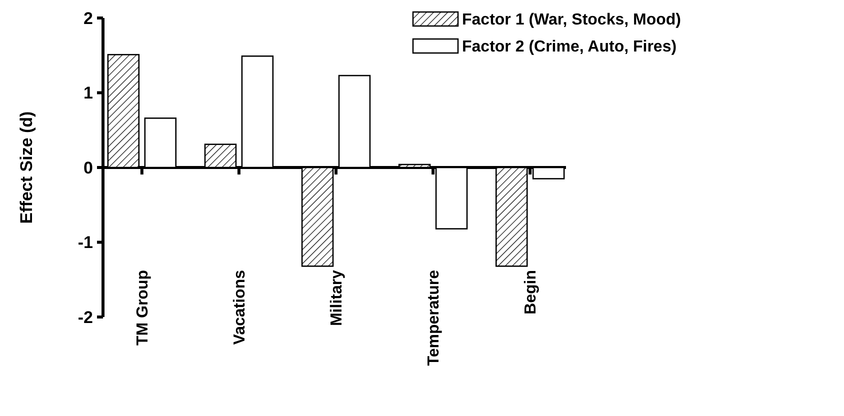 This screenshot has height=416, width=844. Describe the element at coordinates (569, 47) in the screenshot. I see `legend-label: Factor 2 (Crime, Auto, Fires)` at that location.